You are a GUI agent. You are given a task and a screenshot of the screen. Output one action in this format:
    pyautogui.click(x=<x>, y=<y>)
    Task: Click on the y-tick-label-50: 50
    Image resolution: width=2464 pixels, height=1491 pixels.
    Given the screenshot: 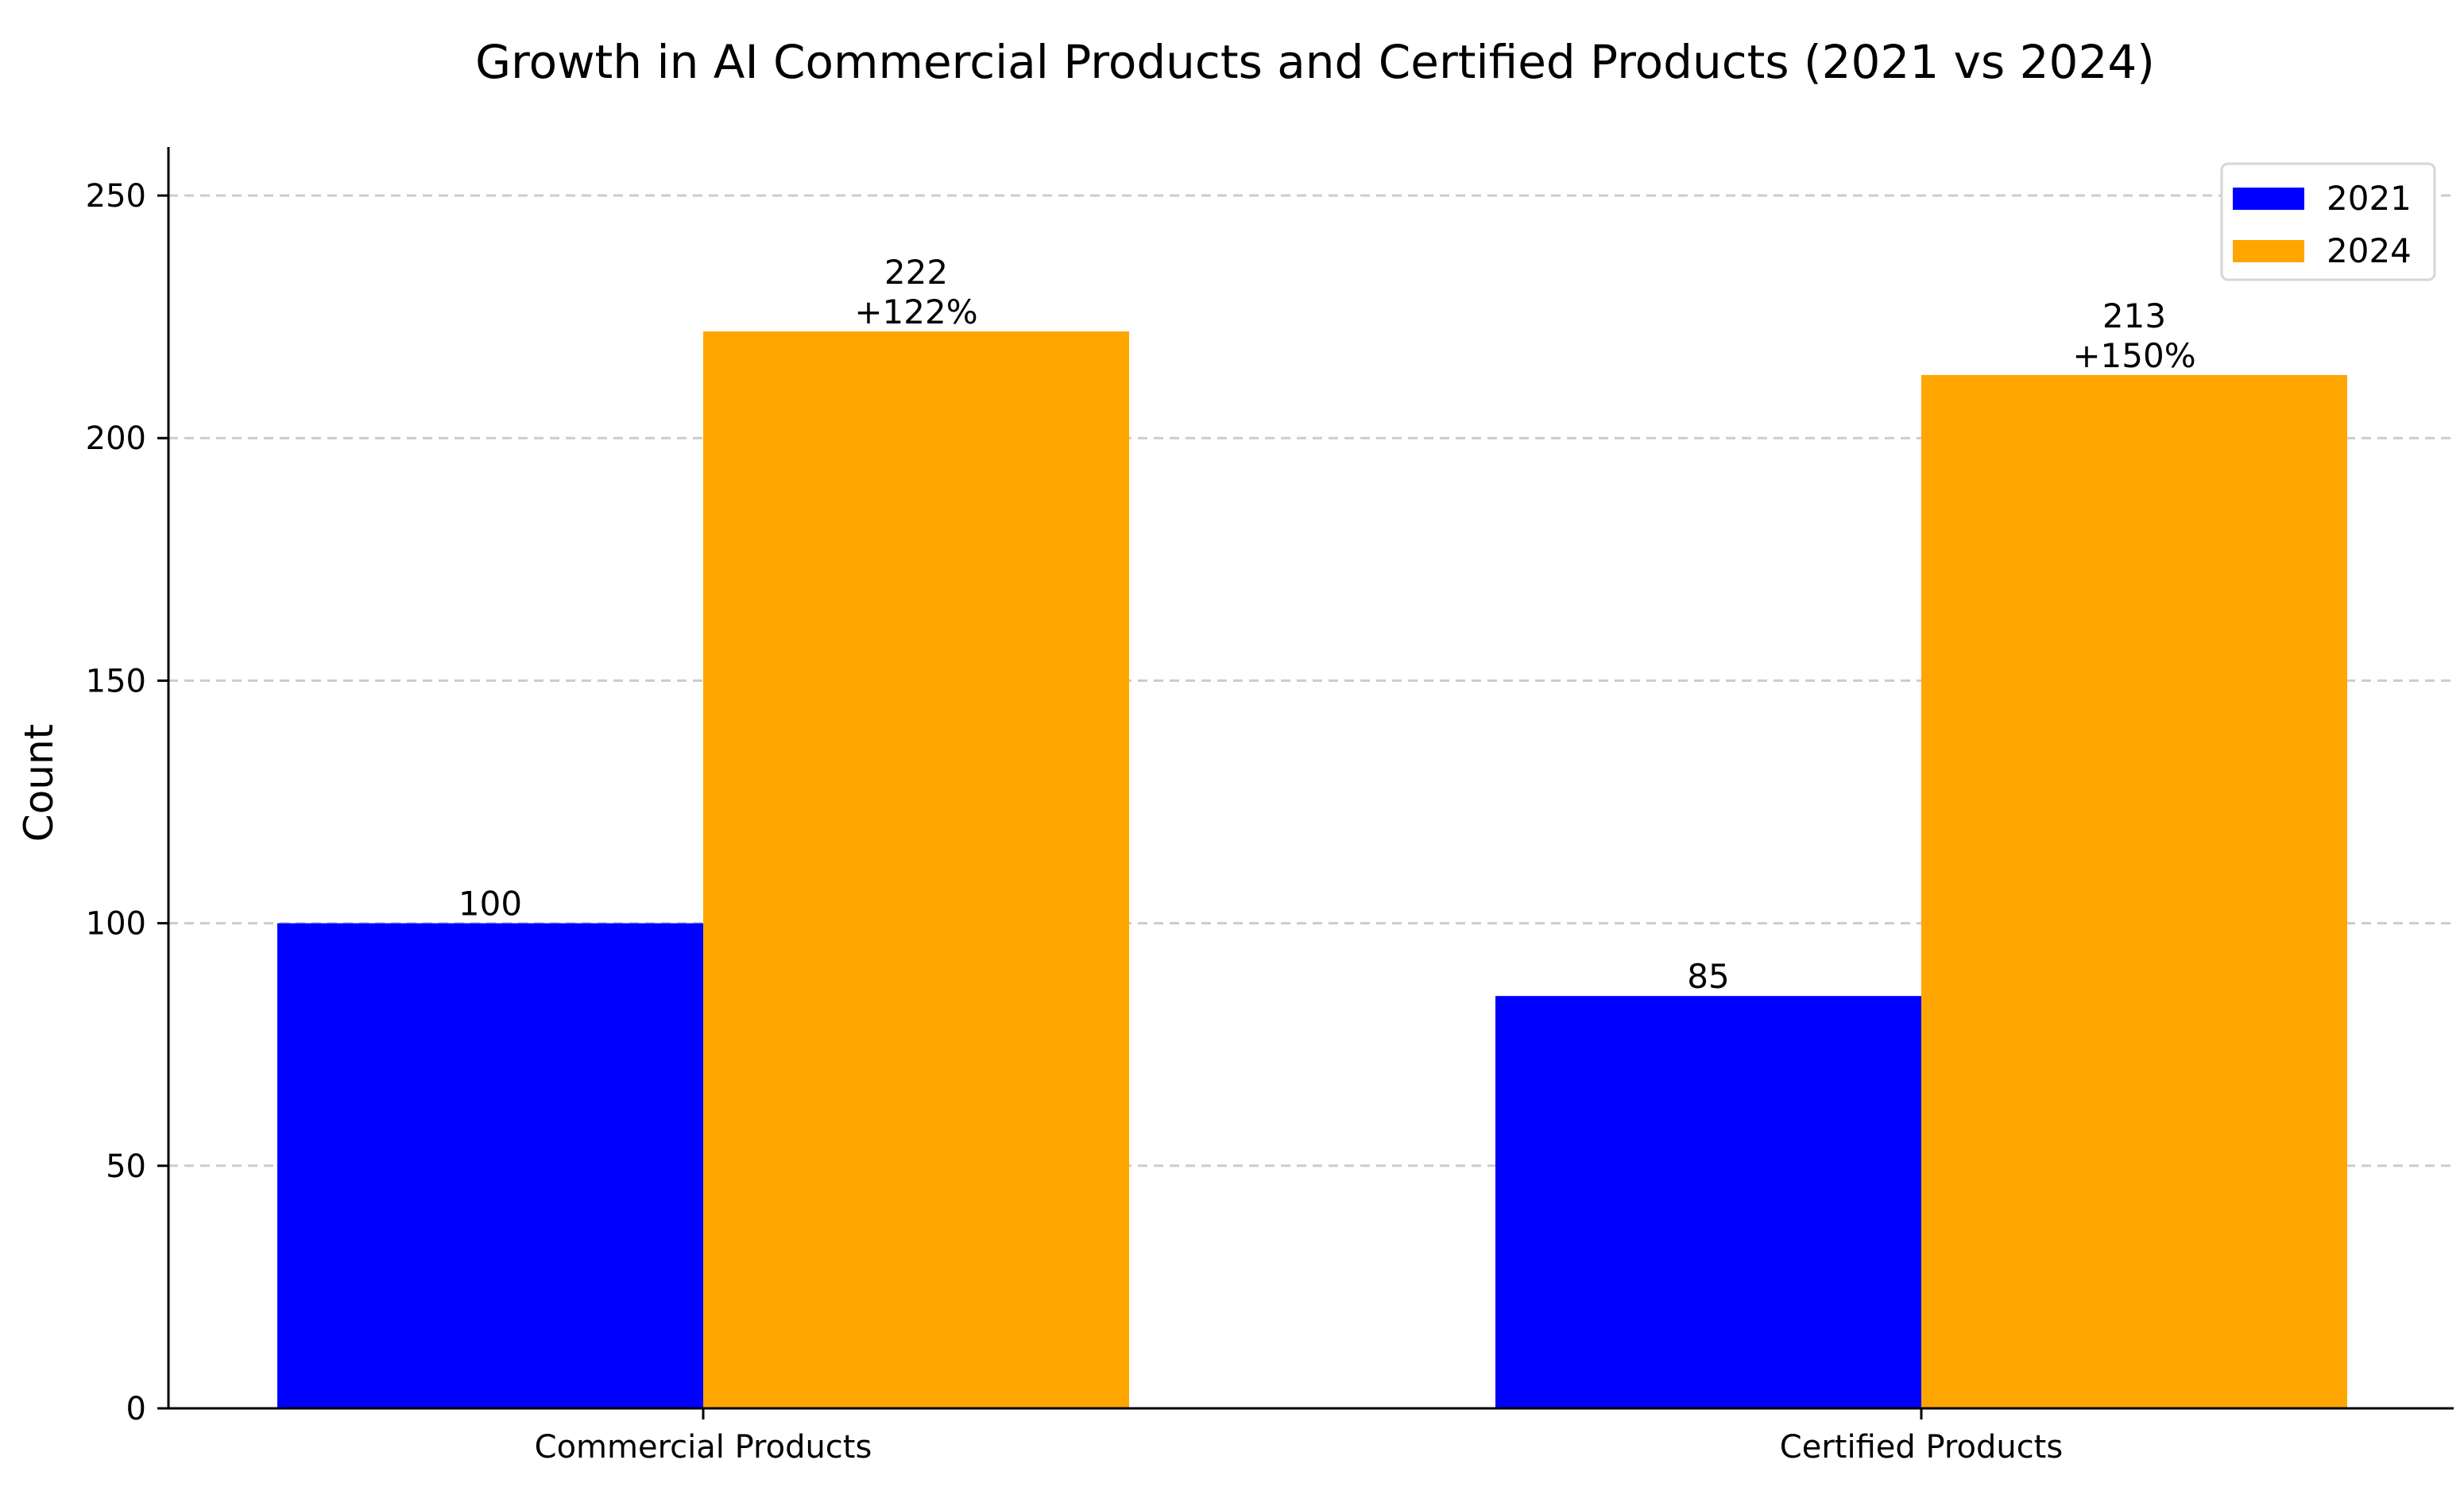 What is the action you would take?
    pyautogui.click(x=126, y=1166)
    